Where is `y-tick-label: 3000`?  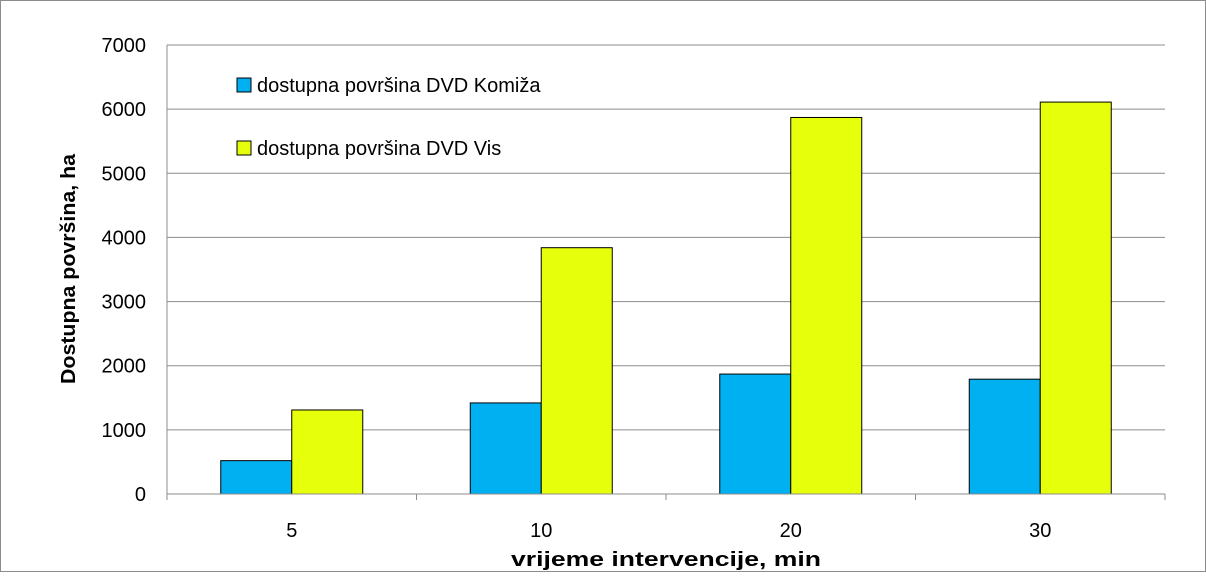
y-tick-label: 3000 is located at coordinates (124, 303).